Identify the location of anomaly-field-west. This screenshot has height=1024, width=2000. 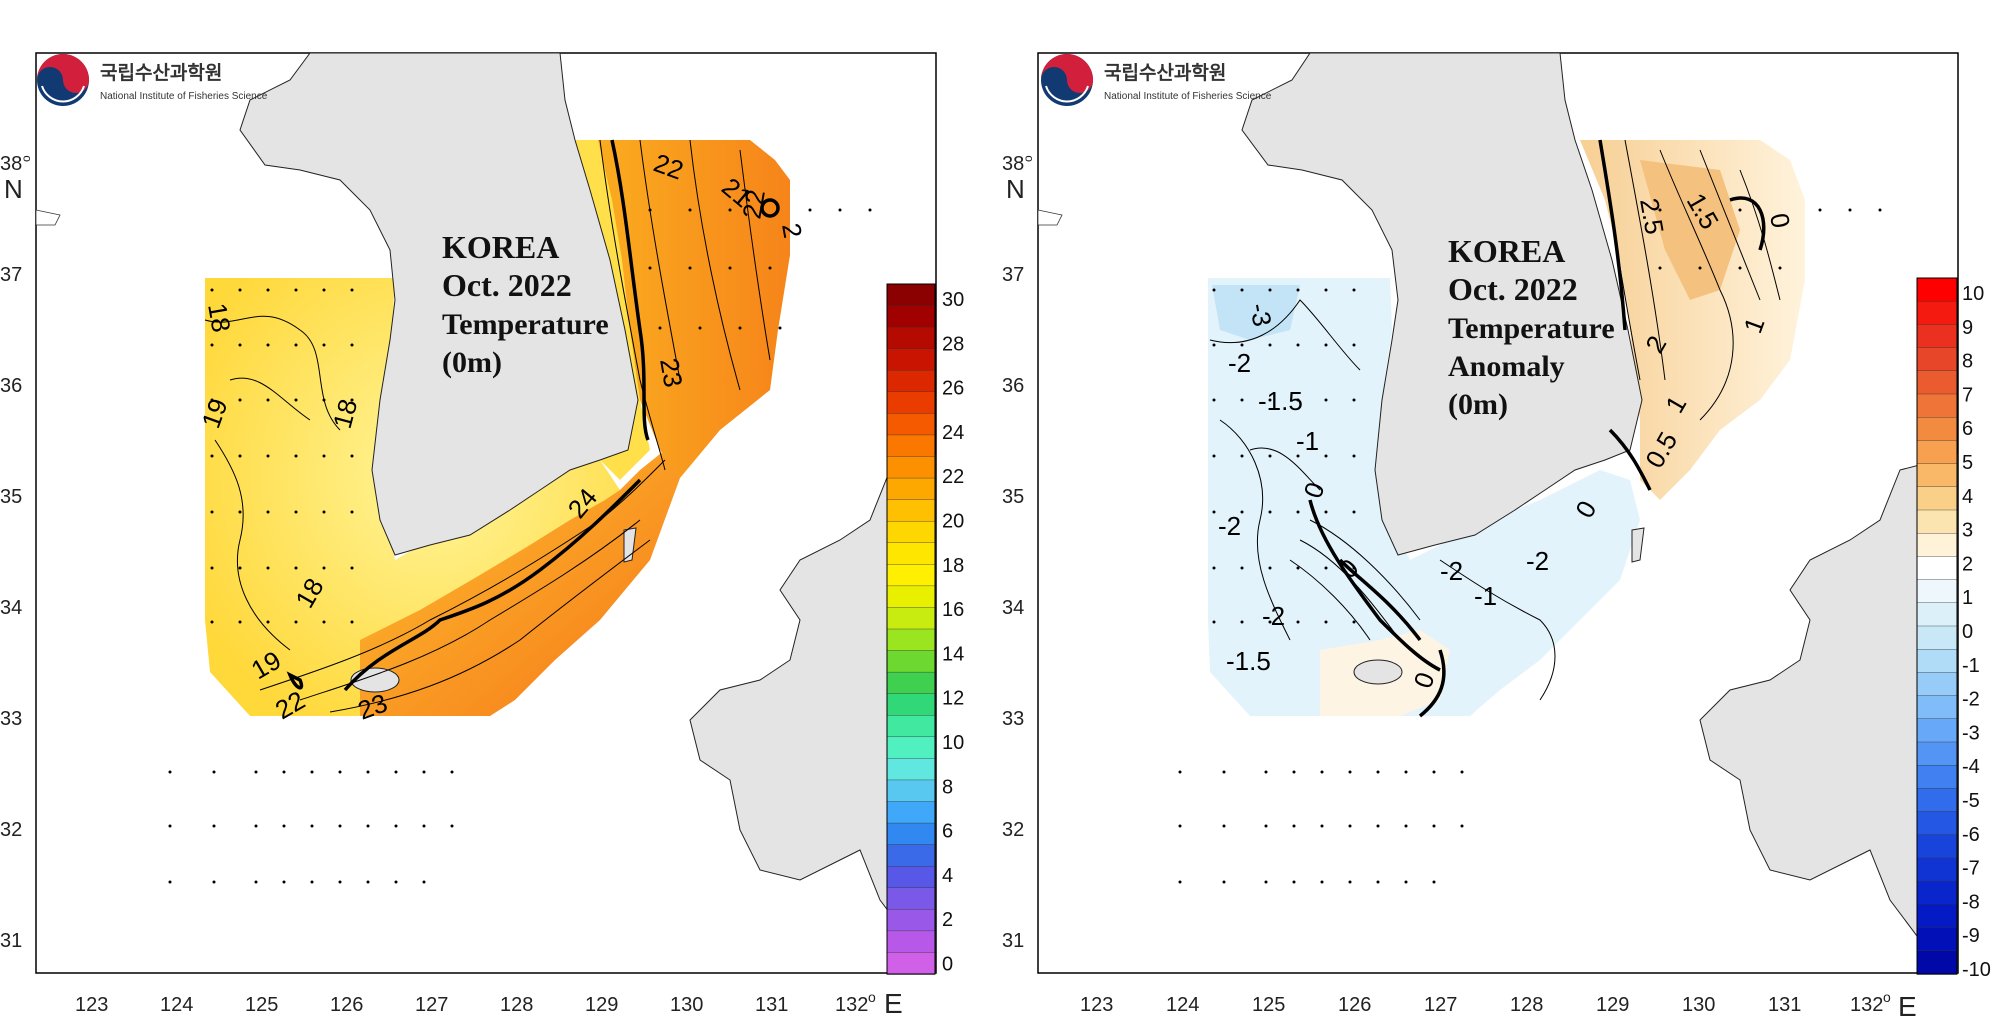
(1424, 497).